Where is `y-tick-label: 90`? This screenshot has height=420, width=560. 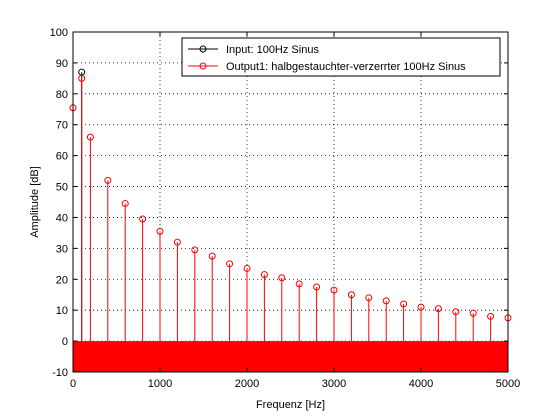
y-tick-label: 90 is located at coordinates (62, 64).